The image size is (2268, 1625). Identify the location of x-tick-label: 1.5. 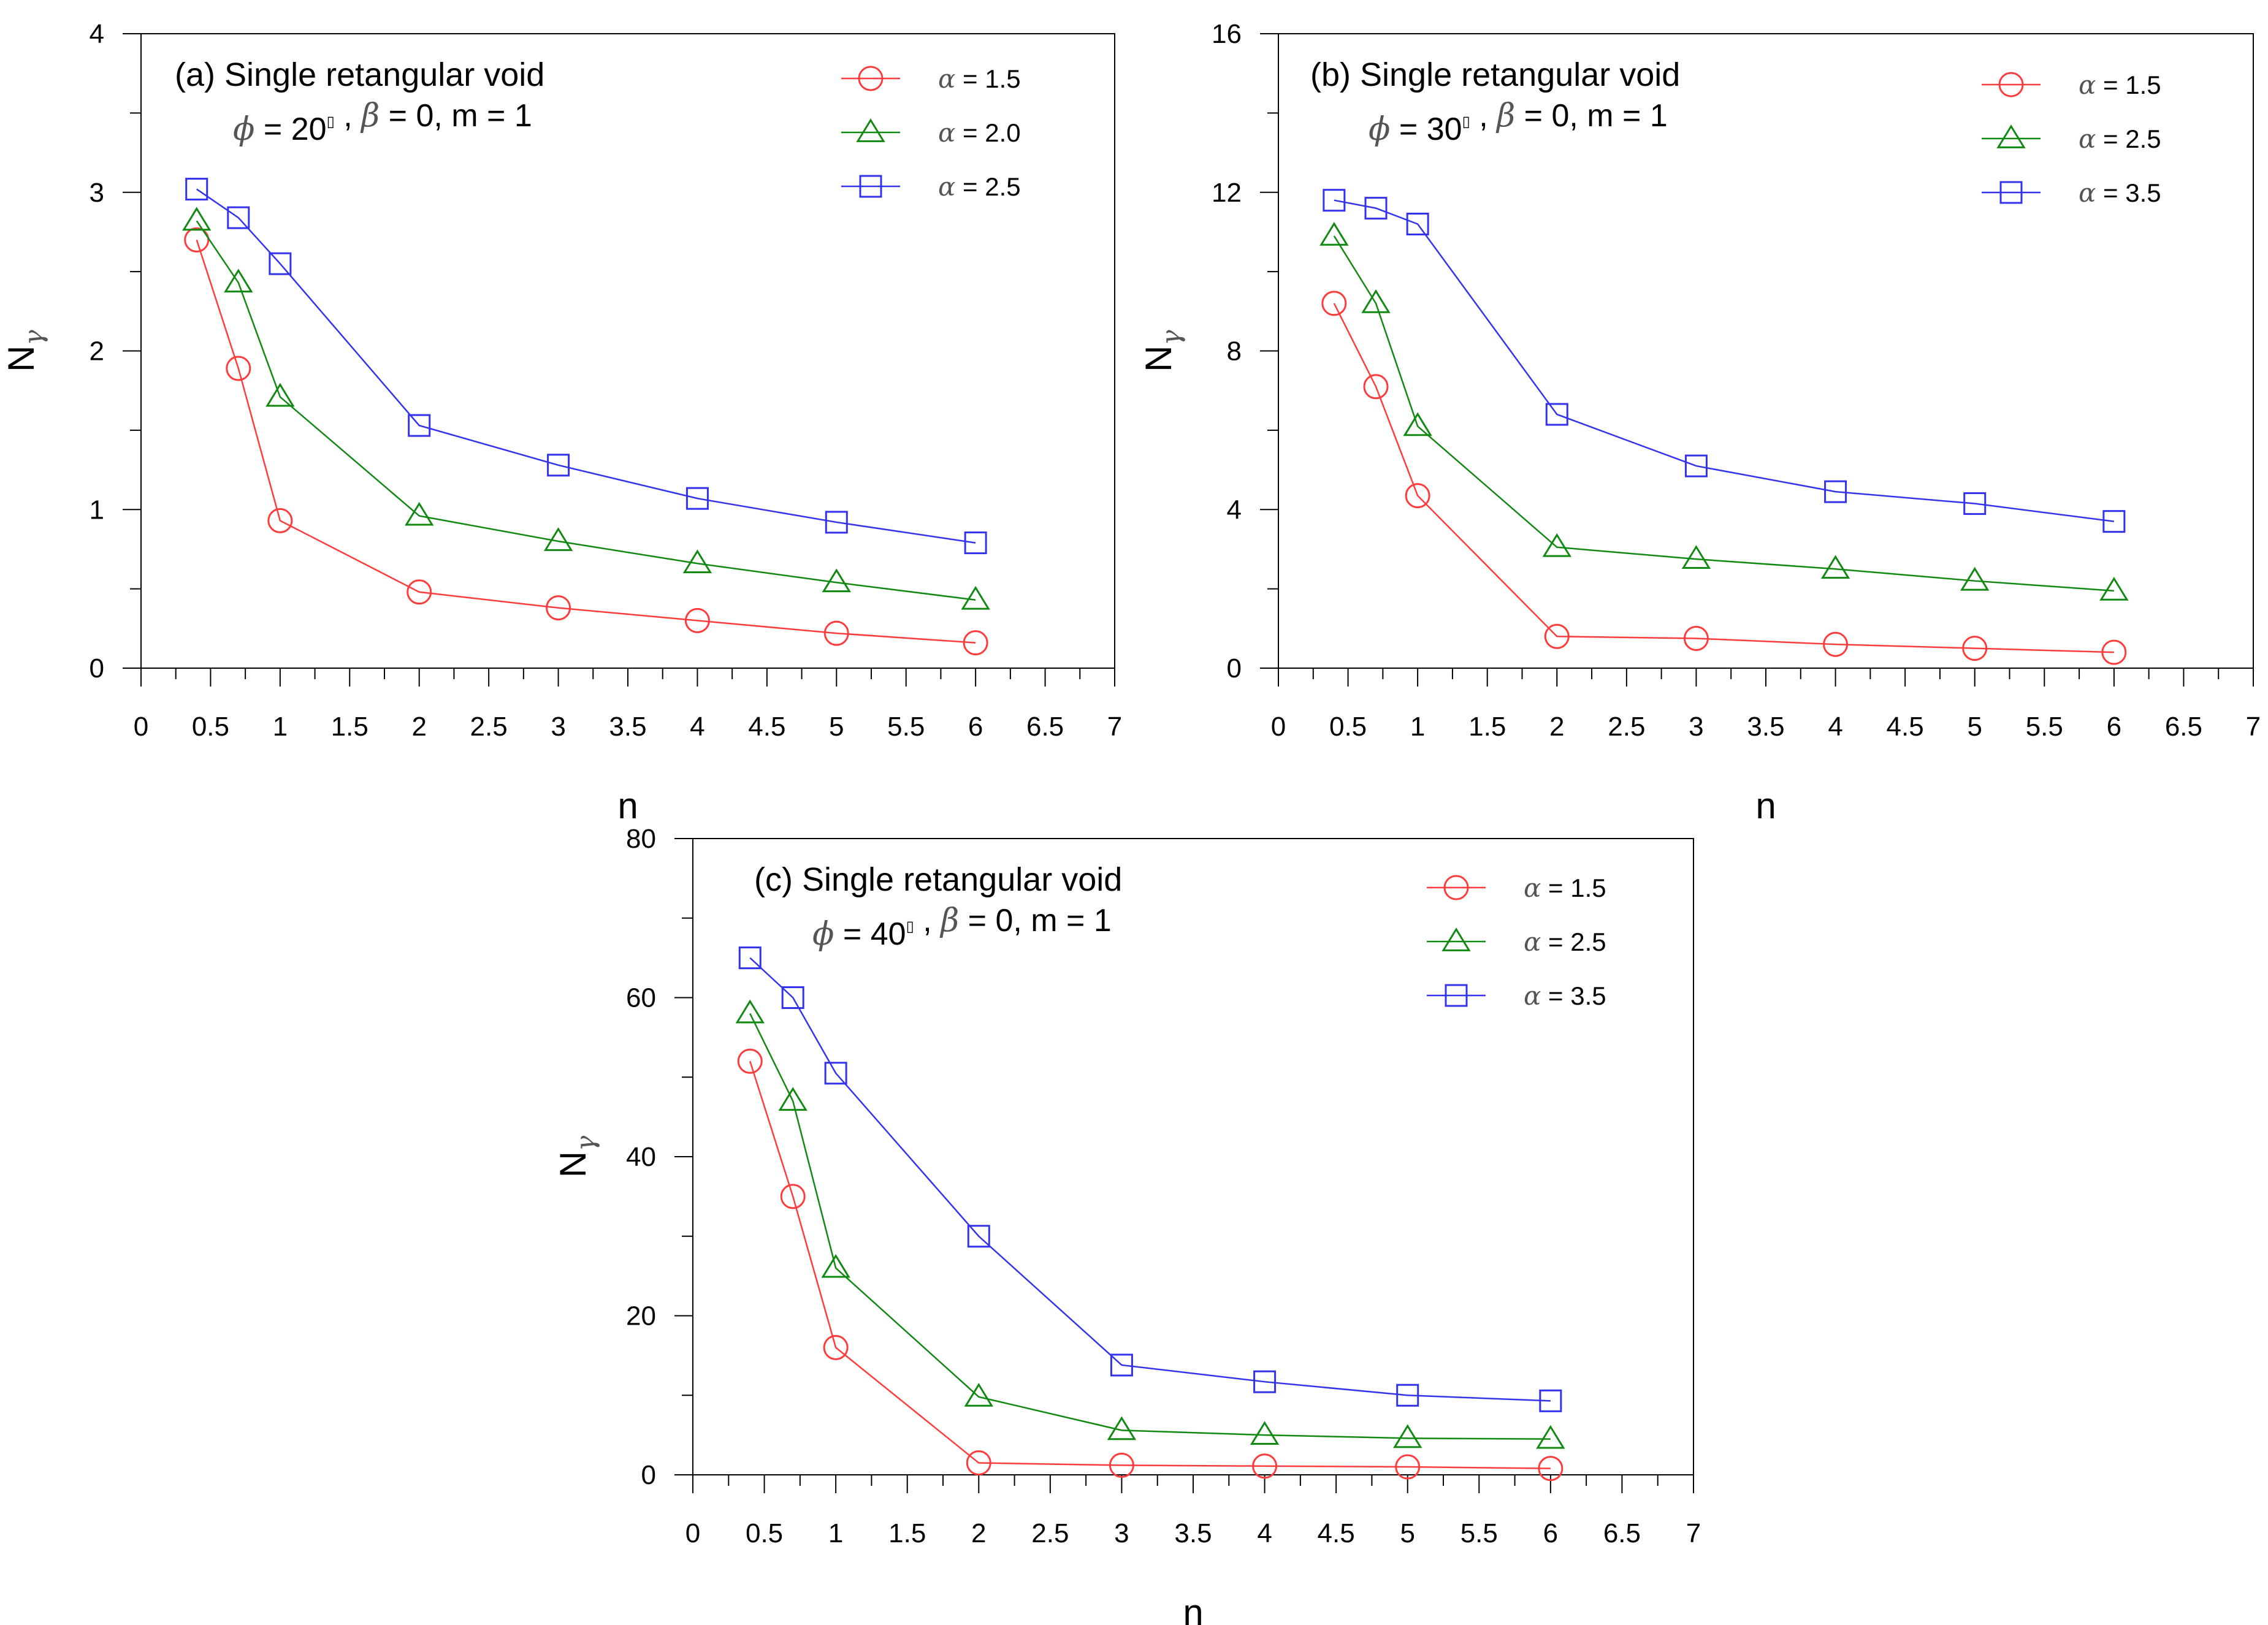
(349, 727).